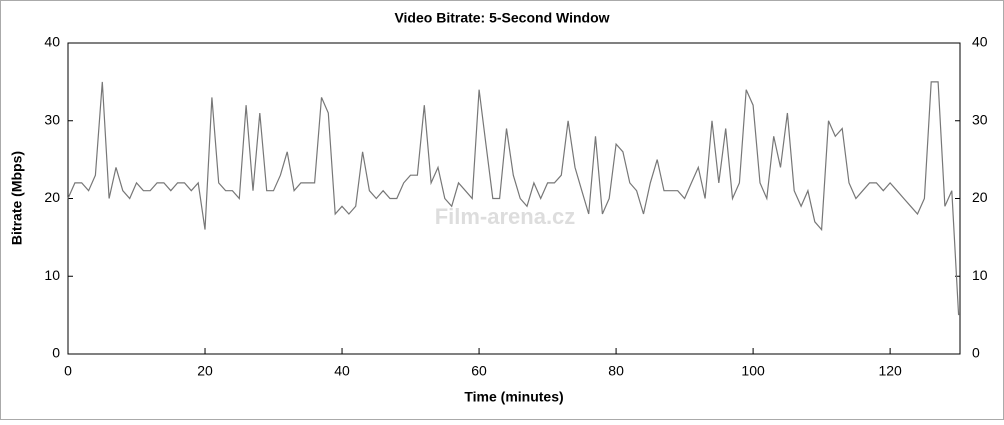 Image resolution: width=1004 pixels, height=425 pixels. Describe the element at coordinates (52, 119) in the screenshot. I see `y-tick-label: 30` at that location.